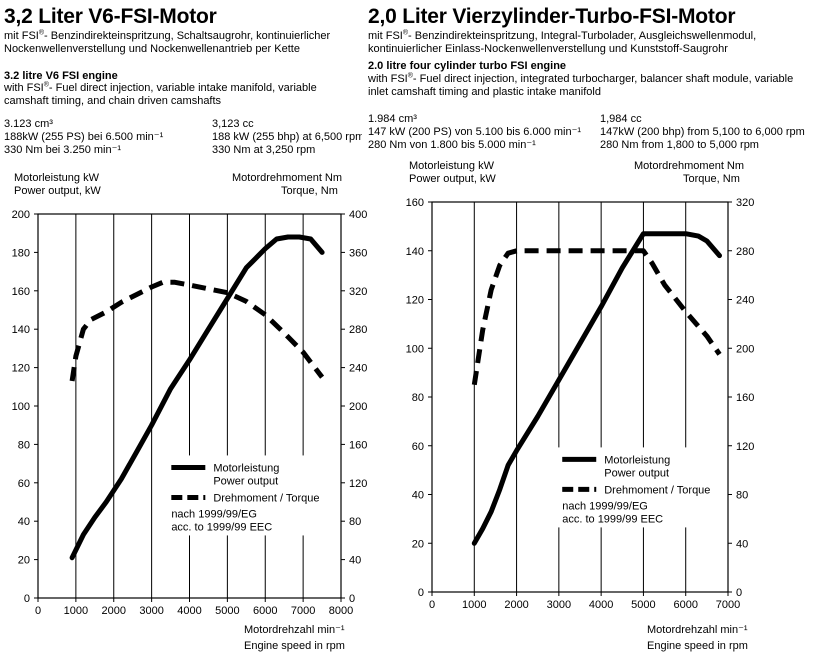 This screenshot has width=827, height=660. Describe the element at coordinates (552, 16) in the screenshot. I see `right-title: 2,0 Liter Vierzylinder-Turbo-FSI-Motor` at that location.